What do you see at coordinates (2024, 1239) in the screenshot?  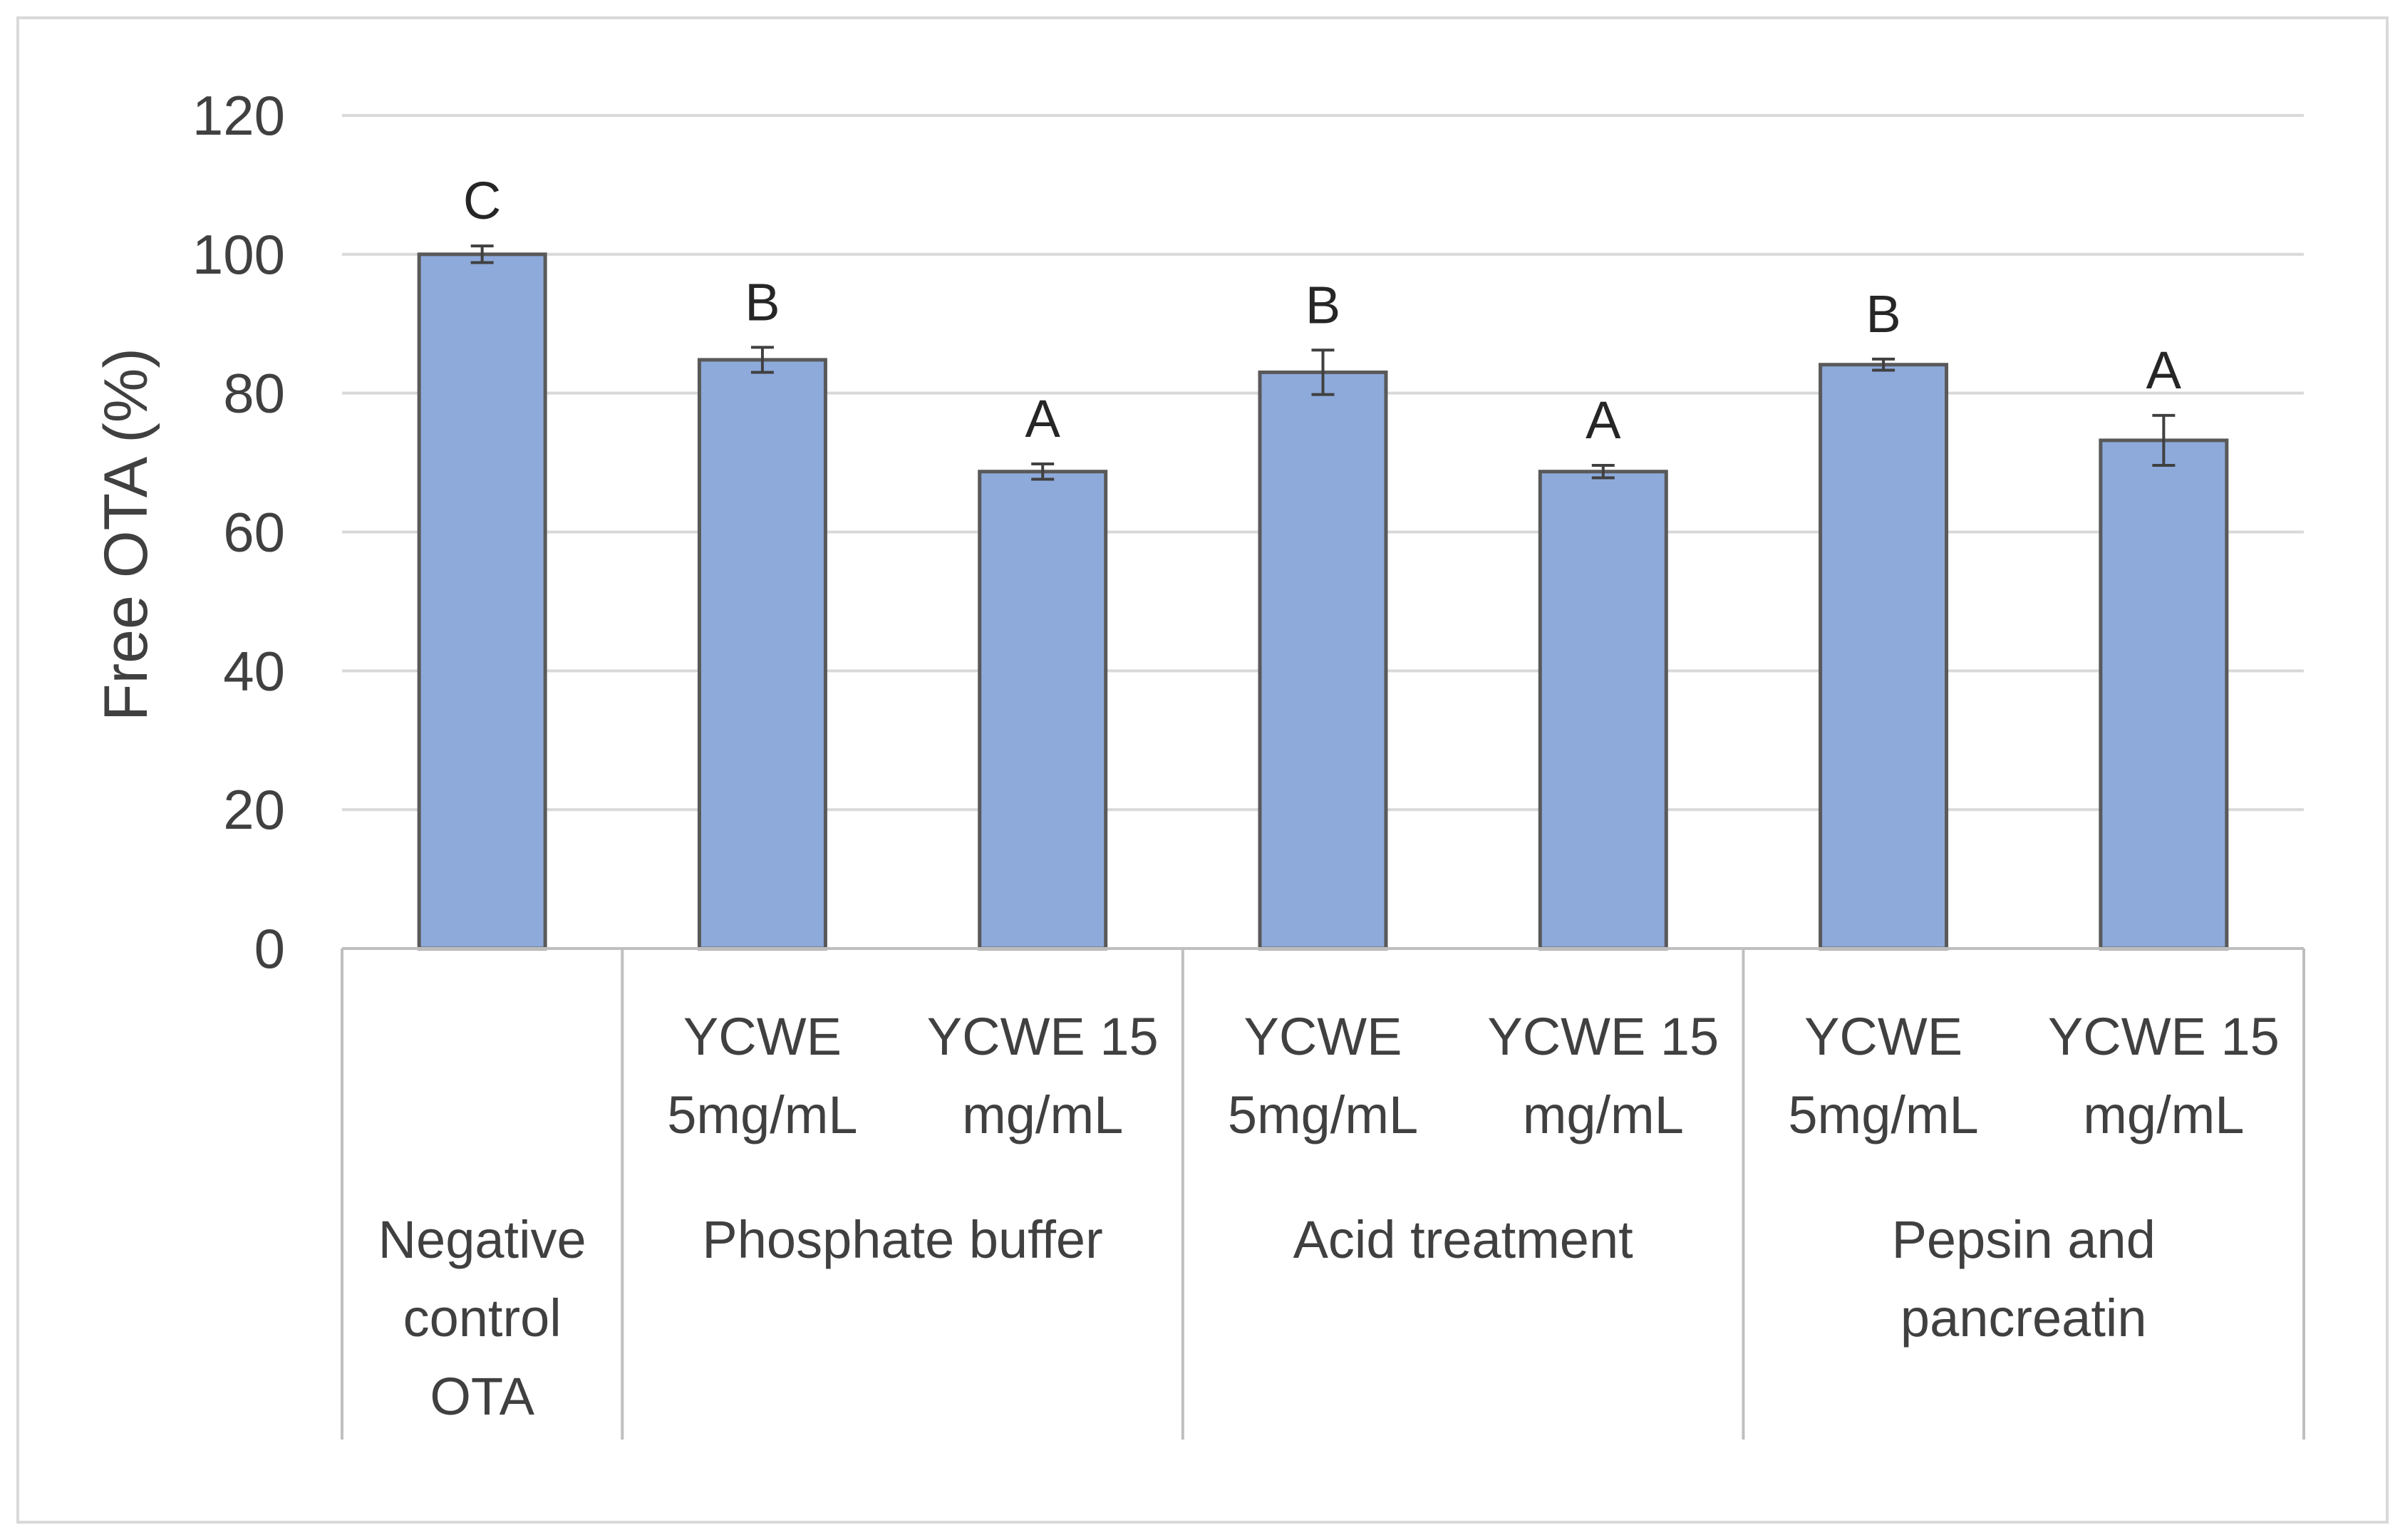 I see `x-group-label: Pepsin and` at bounding box center [2024, 1239].